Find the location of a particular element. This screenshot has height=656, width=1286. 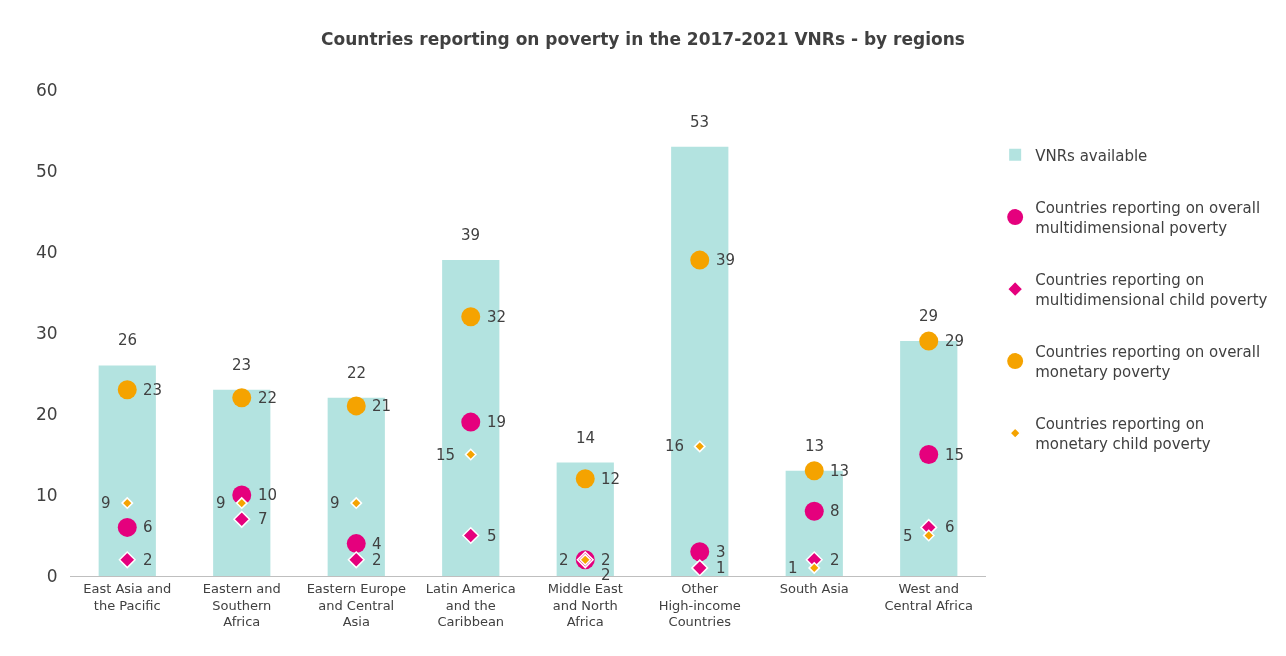

data-label: 16 is located at coordinates (675, 446).